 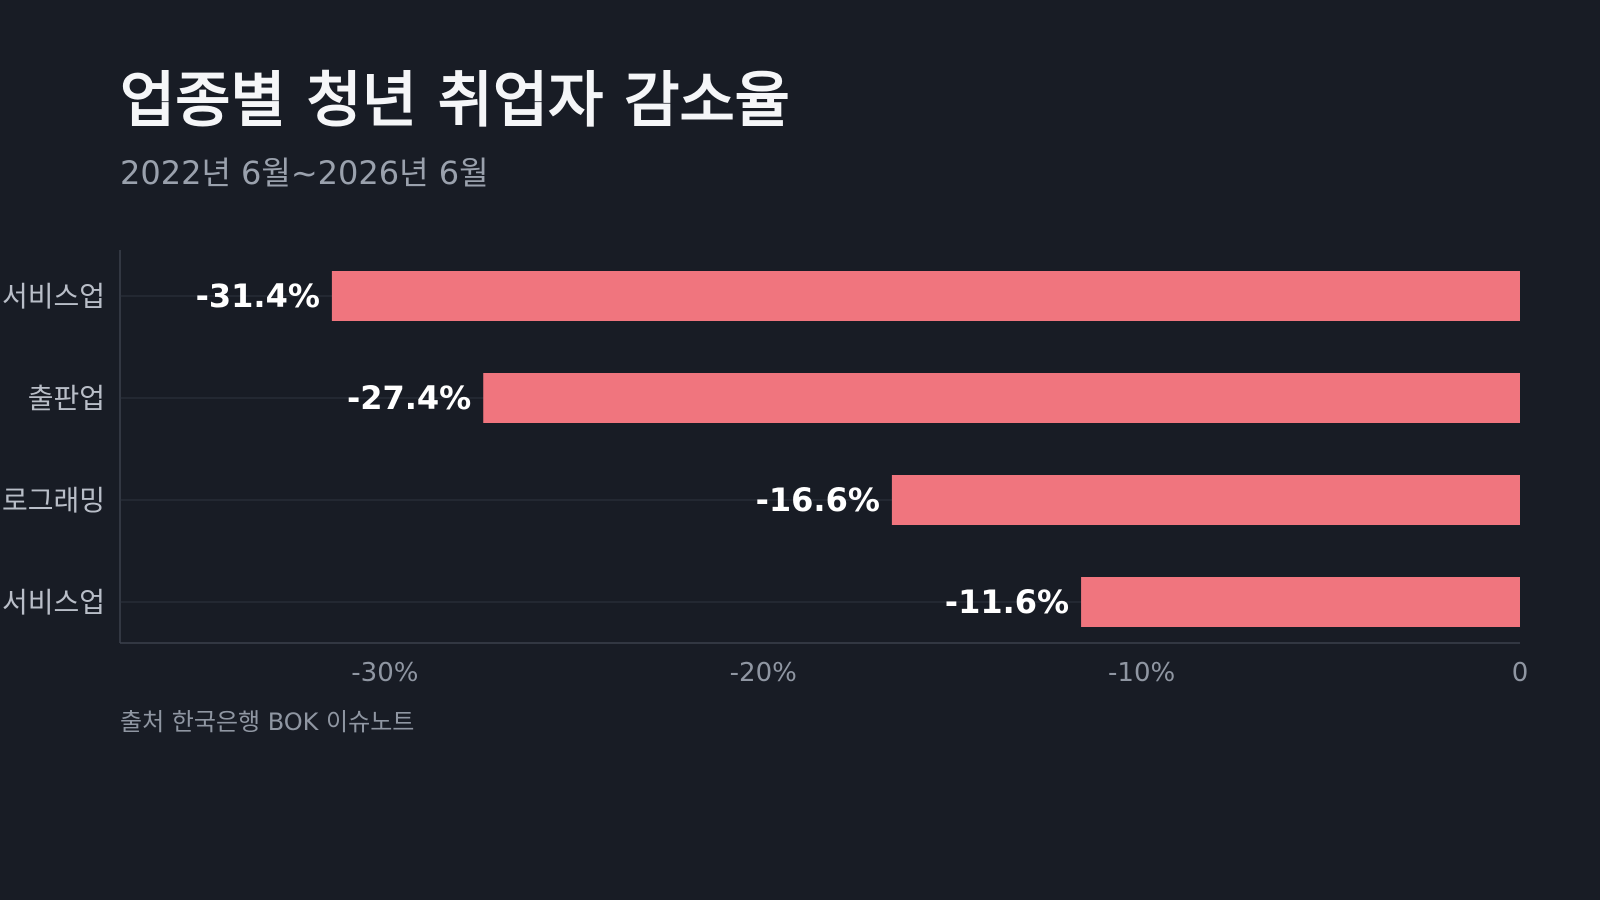 What do you see at coordinates (1141, 673) in the screenshot?
I see `x-tick-label: -10%` at bounding box center [1141, 673].